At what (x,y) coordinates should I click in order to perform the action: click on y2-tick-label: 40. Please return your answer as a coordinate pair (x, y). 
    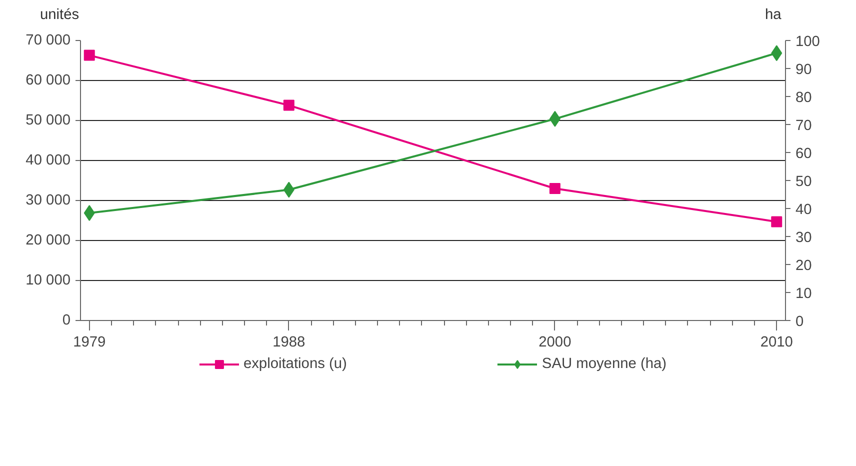
    Looking at the image, I should click on (804, 210).